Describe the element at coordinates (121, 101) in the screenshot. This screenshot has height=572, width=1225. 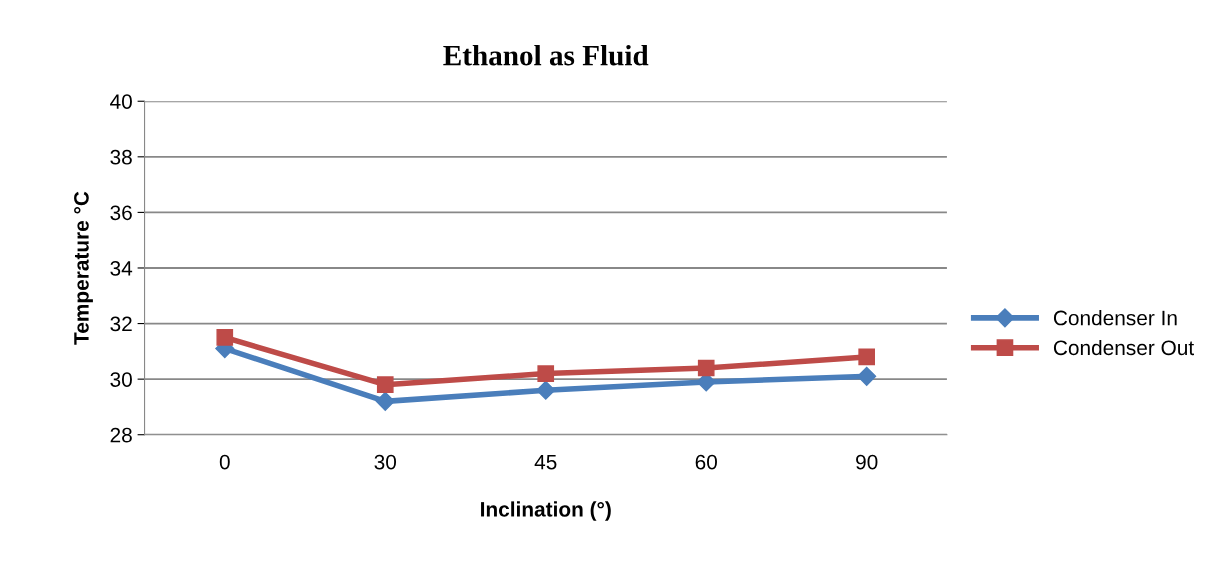
I see `y-tick-label: 40` at that location.